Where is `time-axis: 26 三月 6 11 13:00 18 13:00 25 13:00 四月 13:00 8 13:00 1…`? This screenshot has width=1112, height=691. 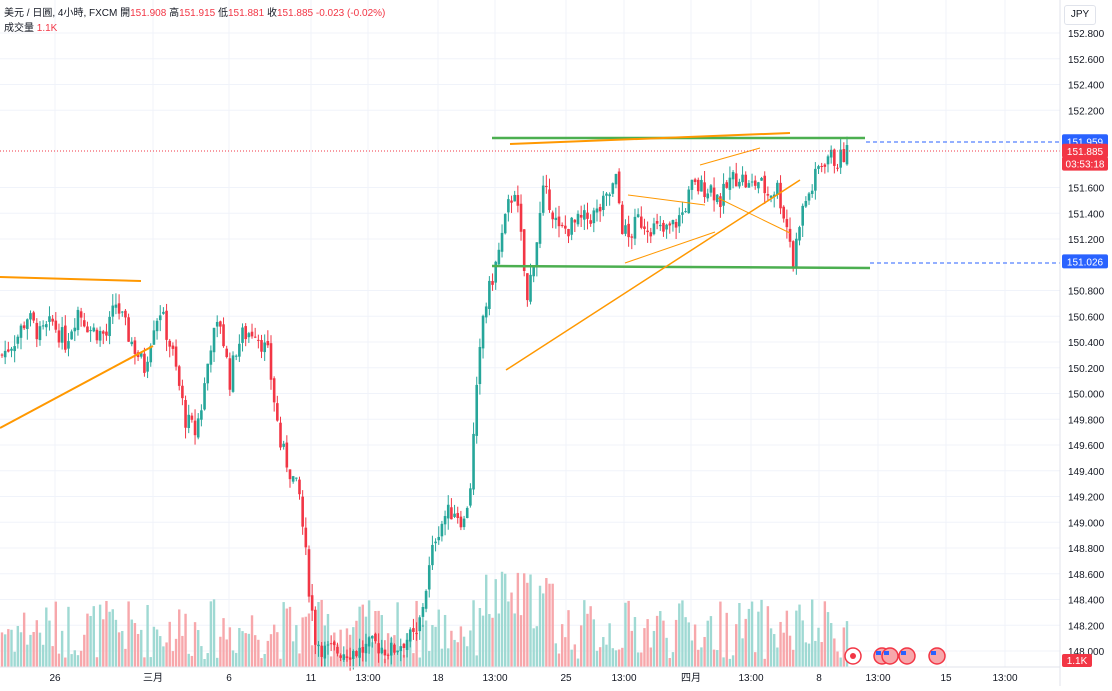 time-axis: 26 三月 6 11 13:00 18 13:00 25 13:00 四月 13:00 8 13:00 1… is located at coordinates (530, 675).